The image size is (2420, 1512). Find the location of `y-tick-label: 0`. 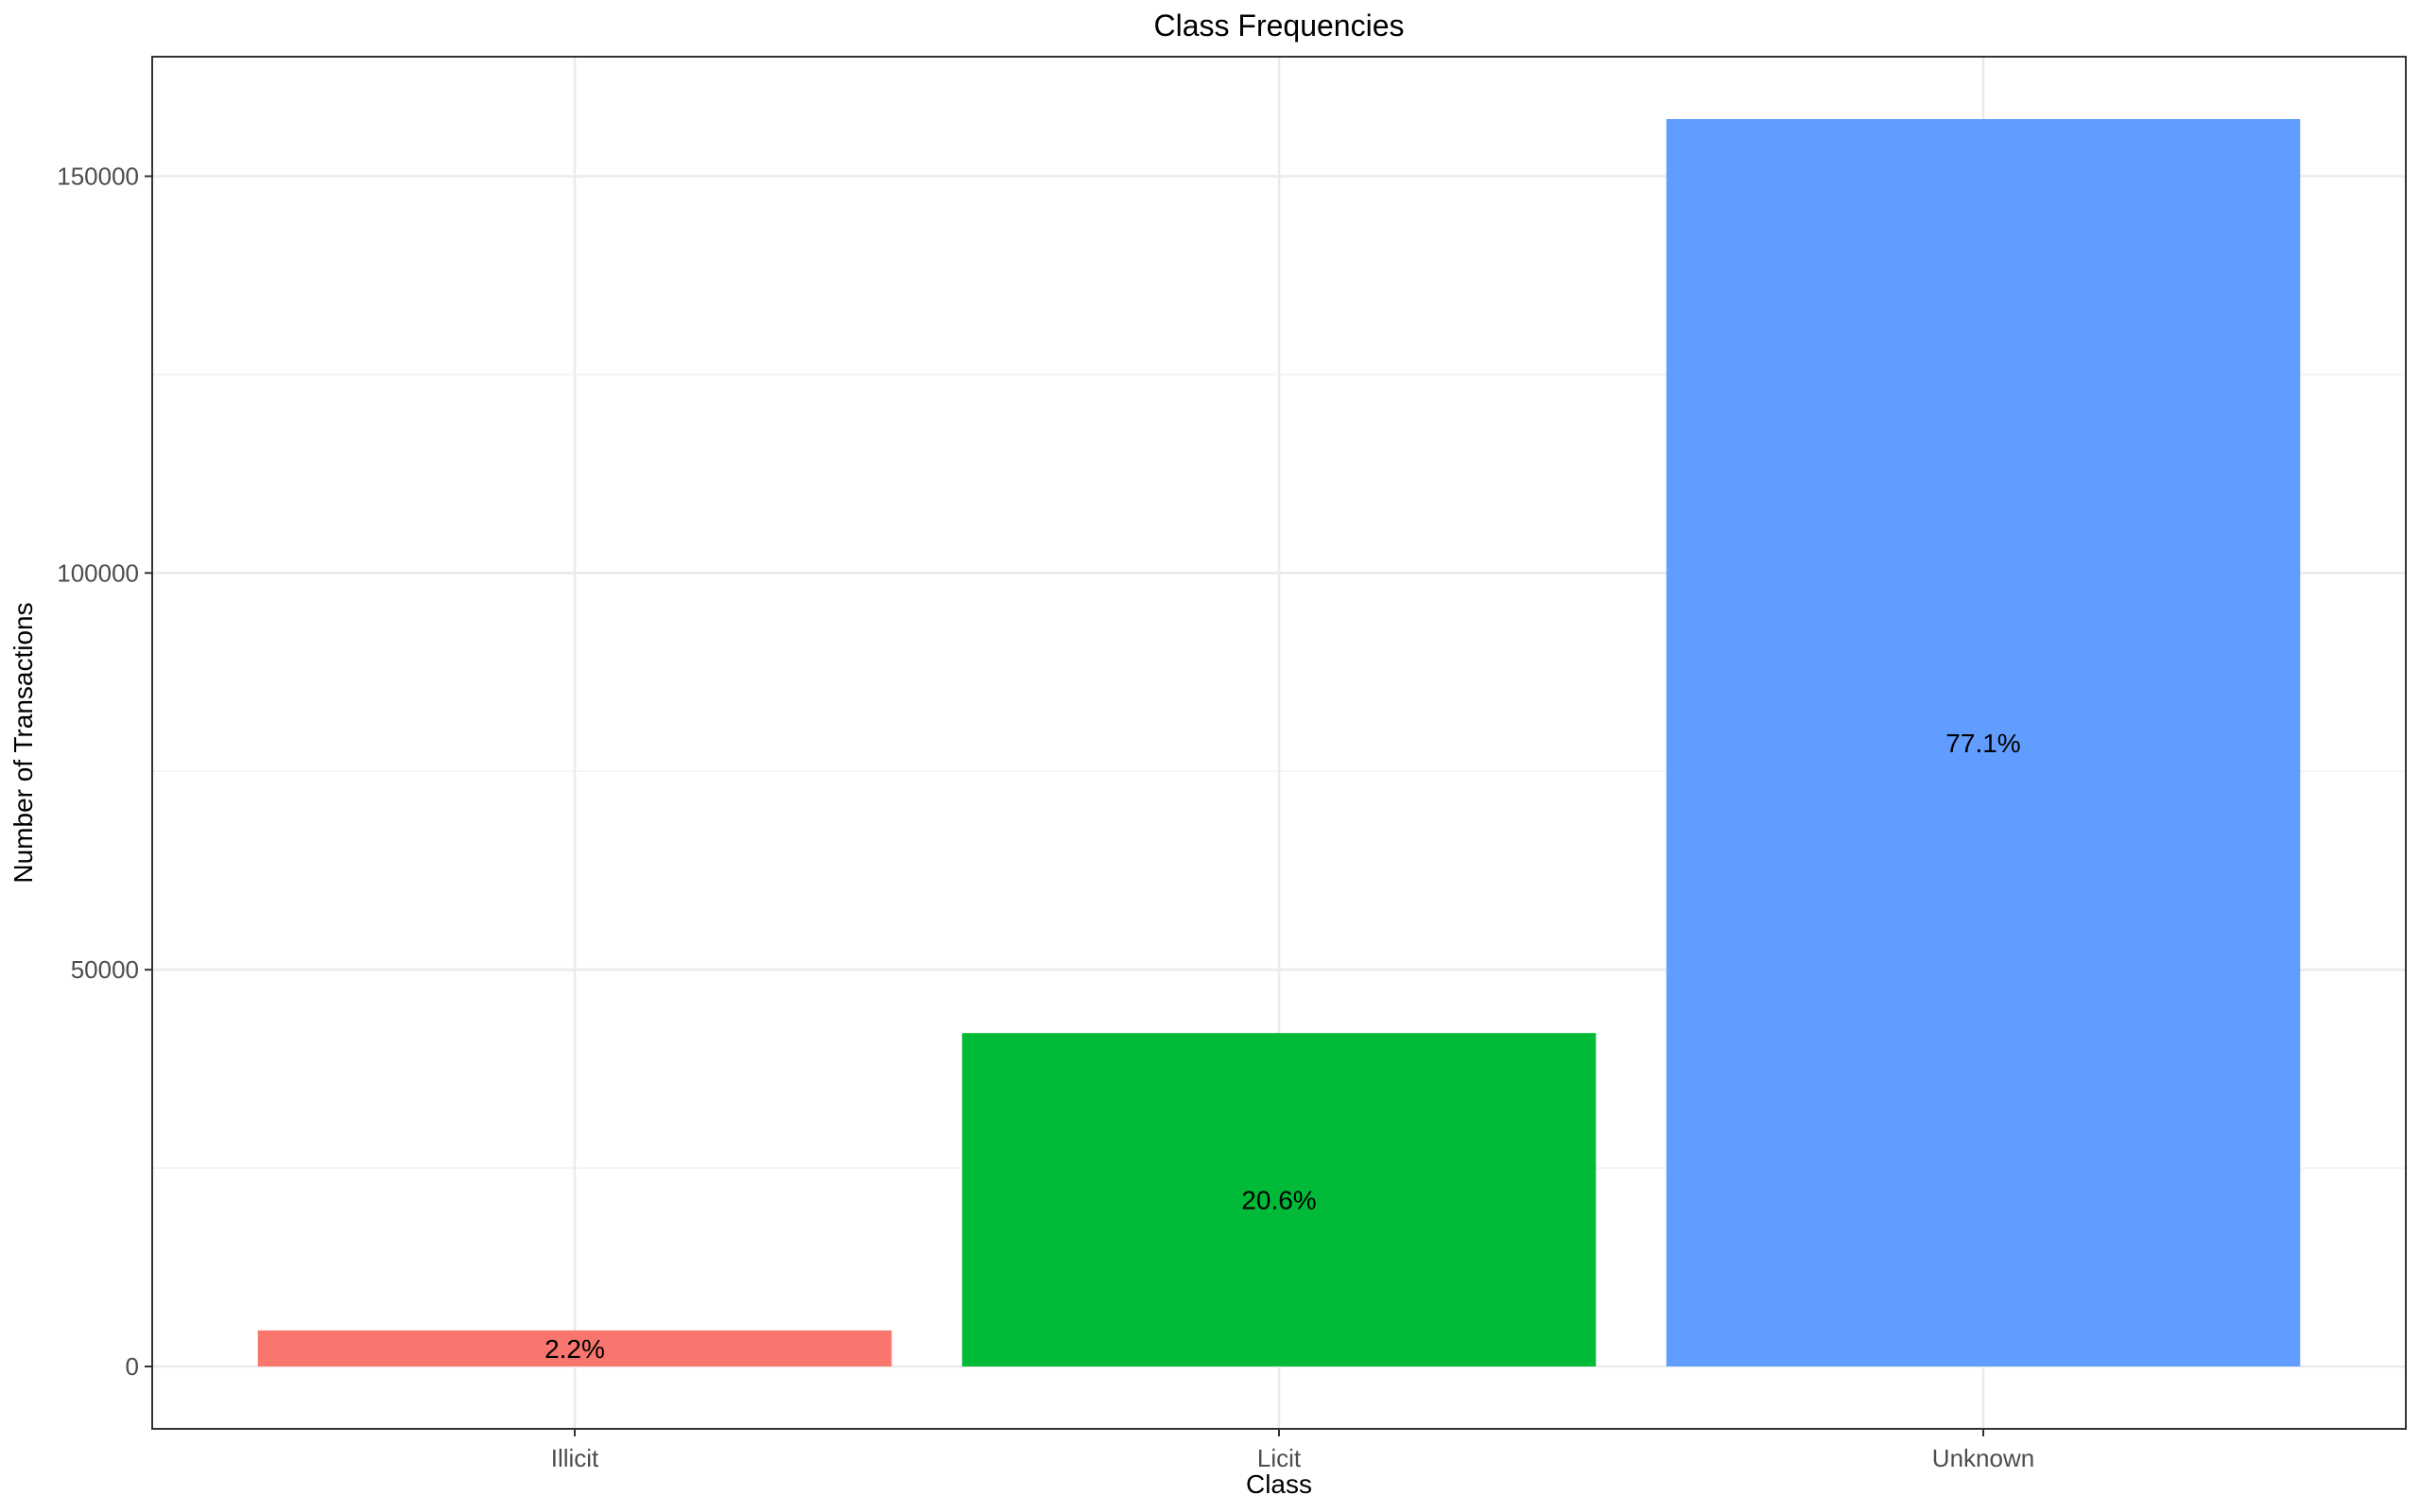

y-tick-label: 0 is located at coordinates (132, 1366).